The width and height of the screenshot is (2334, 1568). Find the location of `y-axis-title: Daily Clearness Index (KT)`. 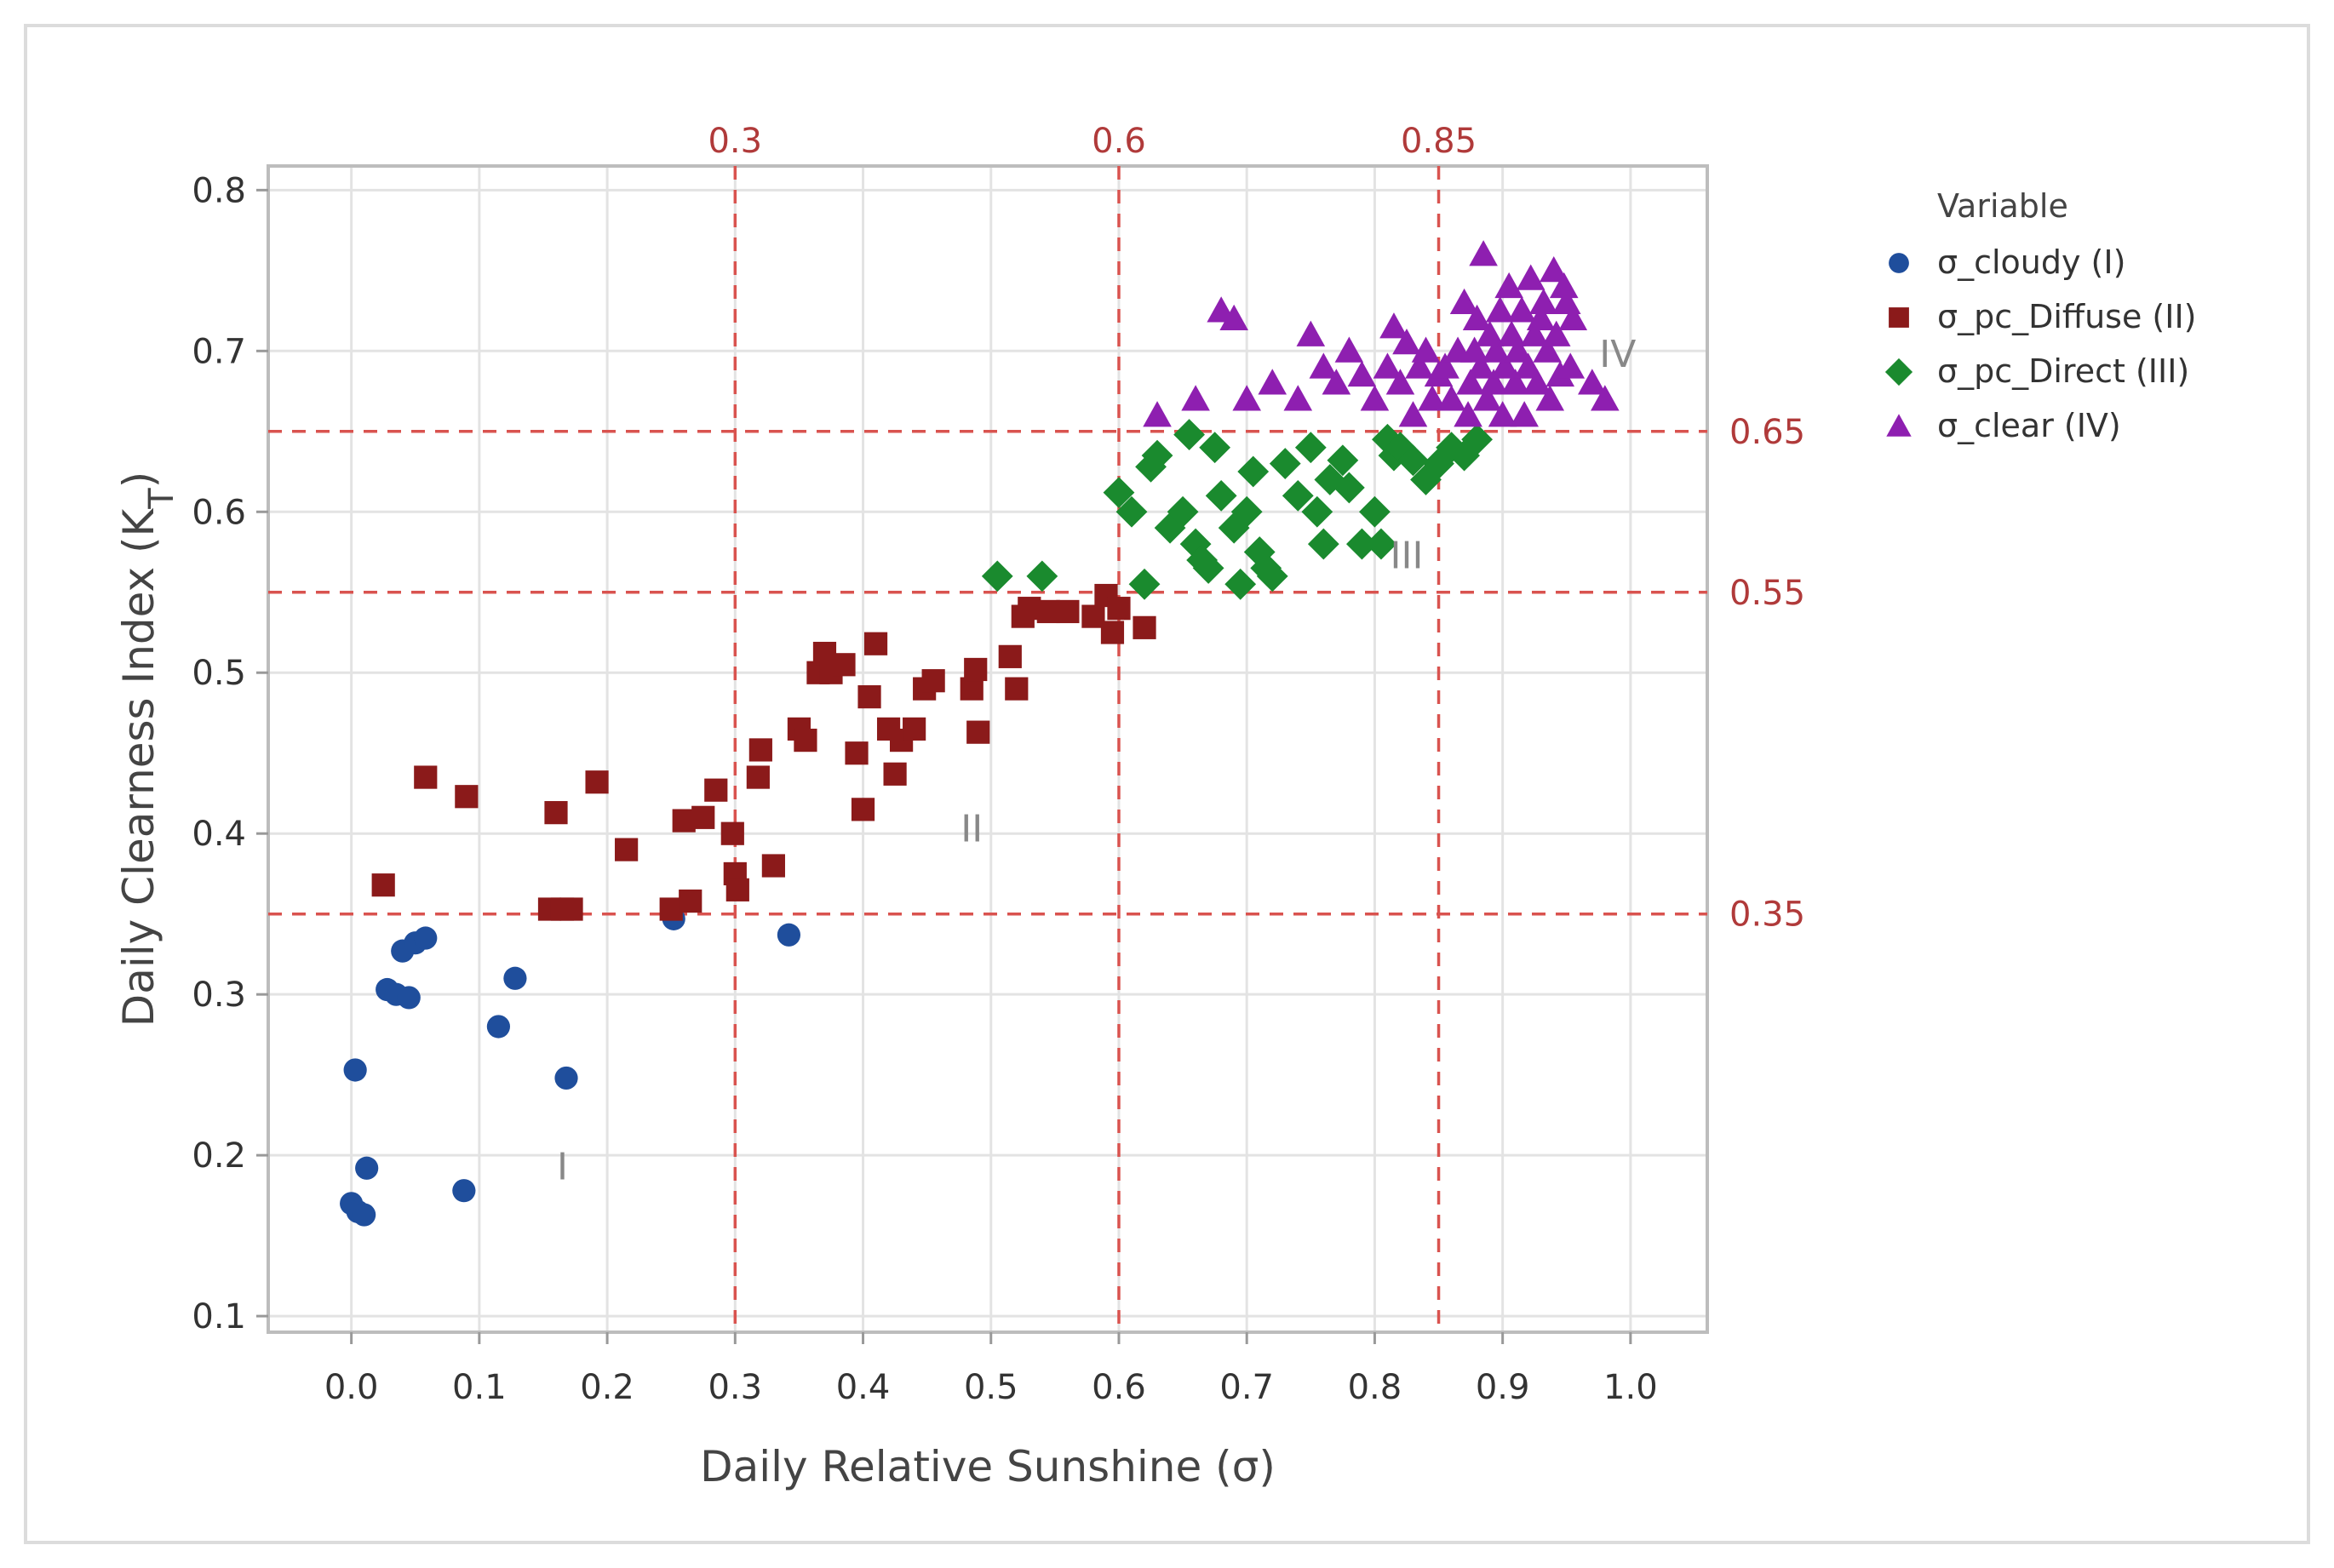

y-axis-title: Daily Clearness Index (KT) is located at coordinates (147, 750).